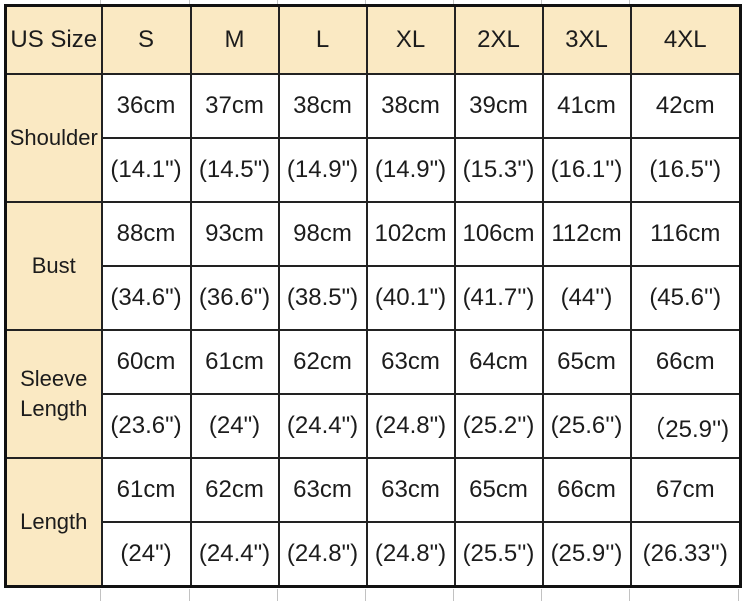 This screenshot has height=601, width=742. What do you see at coordinates (53, 522) in the screenshot?
I see `measurement-label-length: Length` at bounding box center [53, 522].